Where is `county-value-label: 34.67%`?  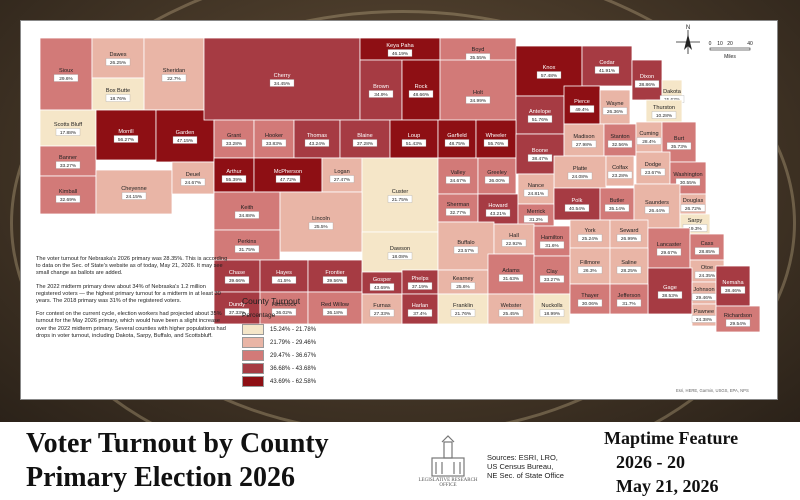
county-value-label: 34.67% is located at coordinates (458, 181).